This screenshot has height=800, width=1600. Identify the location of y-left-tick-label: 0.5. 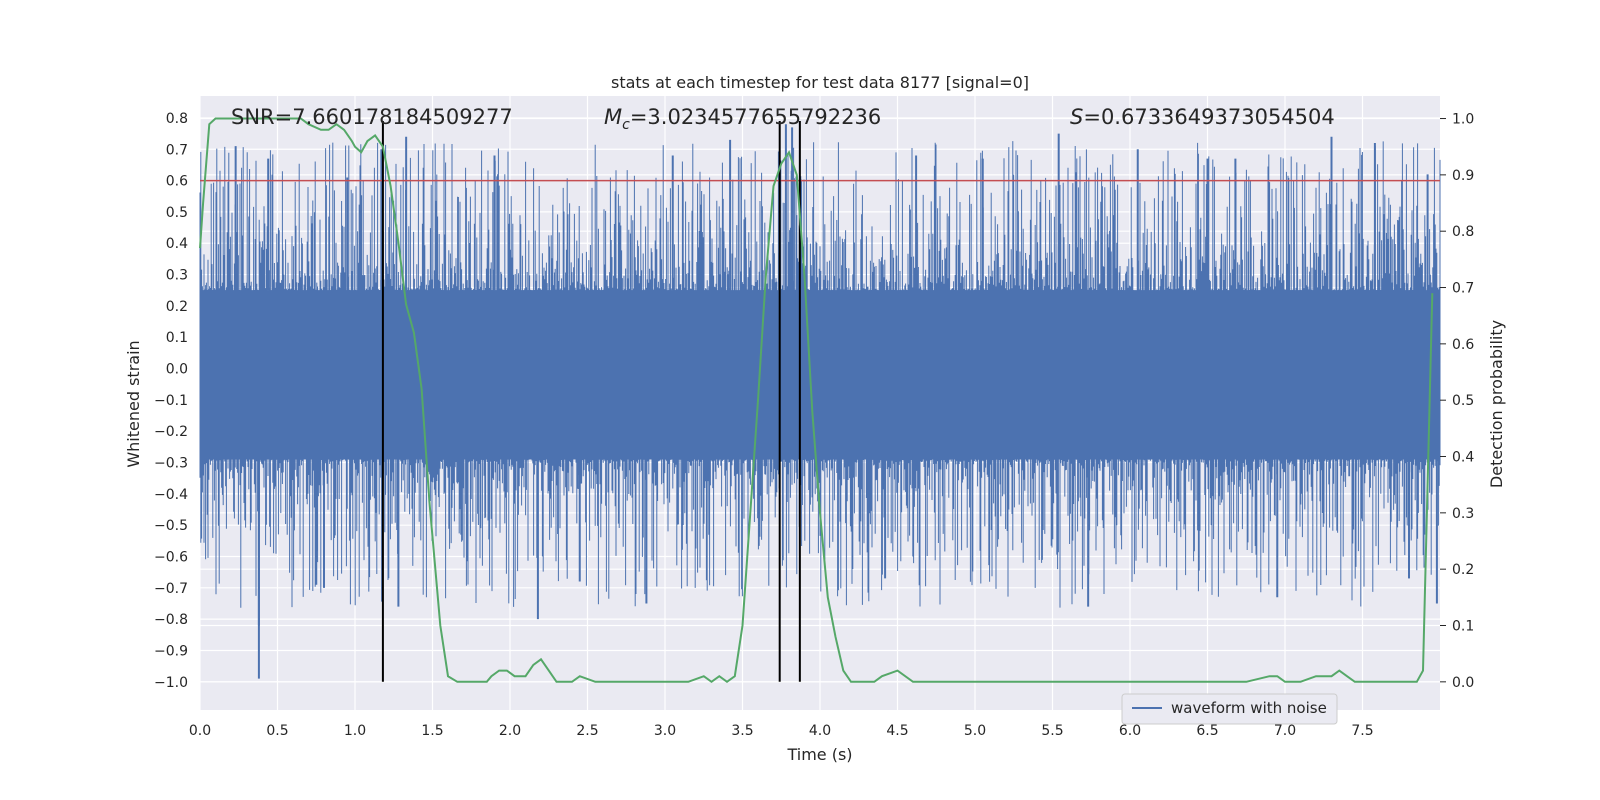
(177, 213).